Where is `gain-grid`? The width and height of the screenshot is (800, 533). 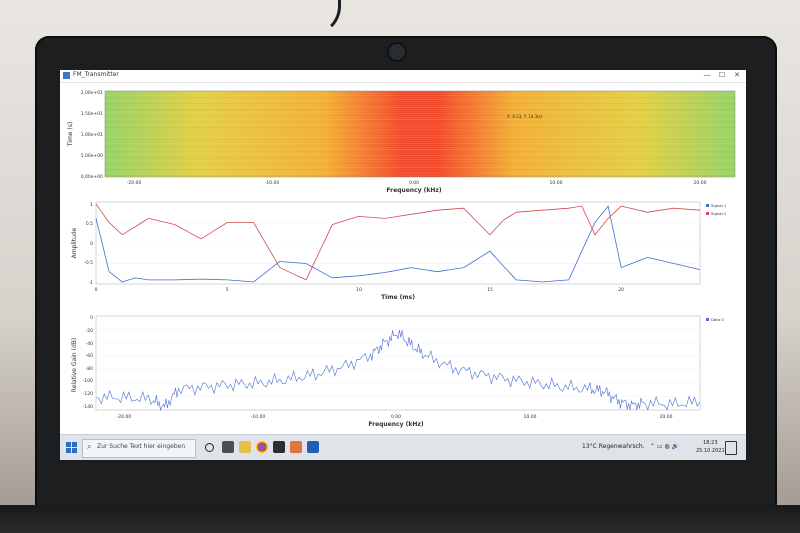 gain-grid is located at coordinates (398, 363).